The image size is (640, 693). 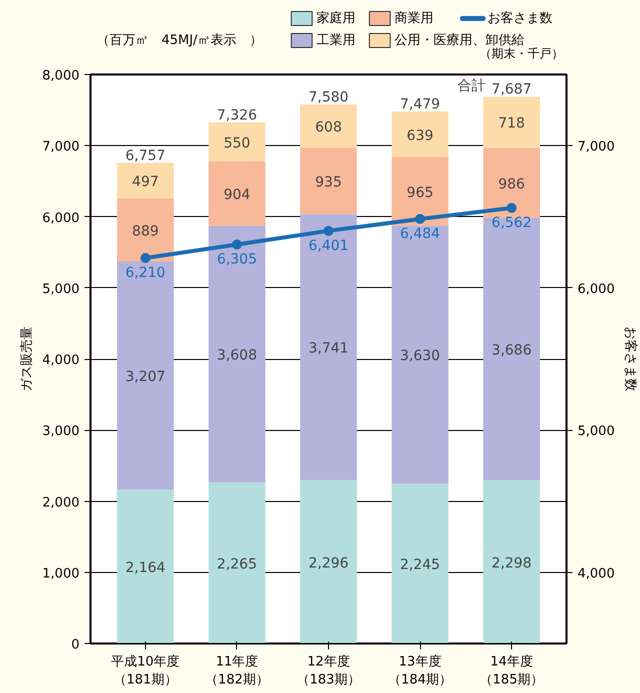 I want to click on data-label: 2,298, so click(x=512, y=563).